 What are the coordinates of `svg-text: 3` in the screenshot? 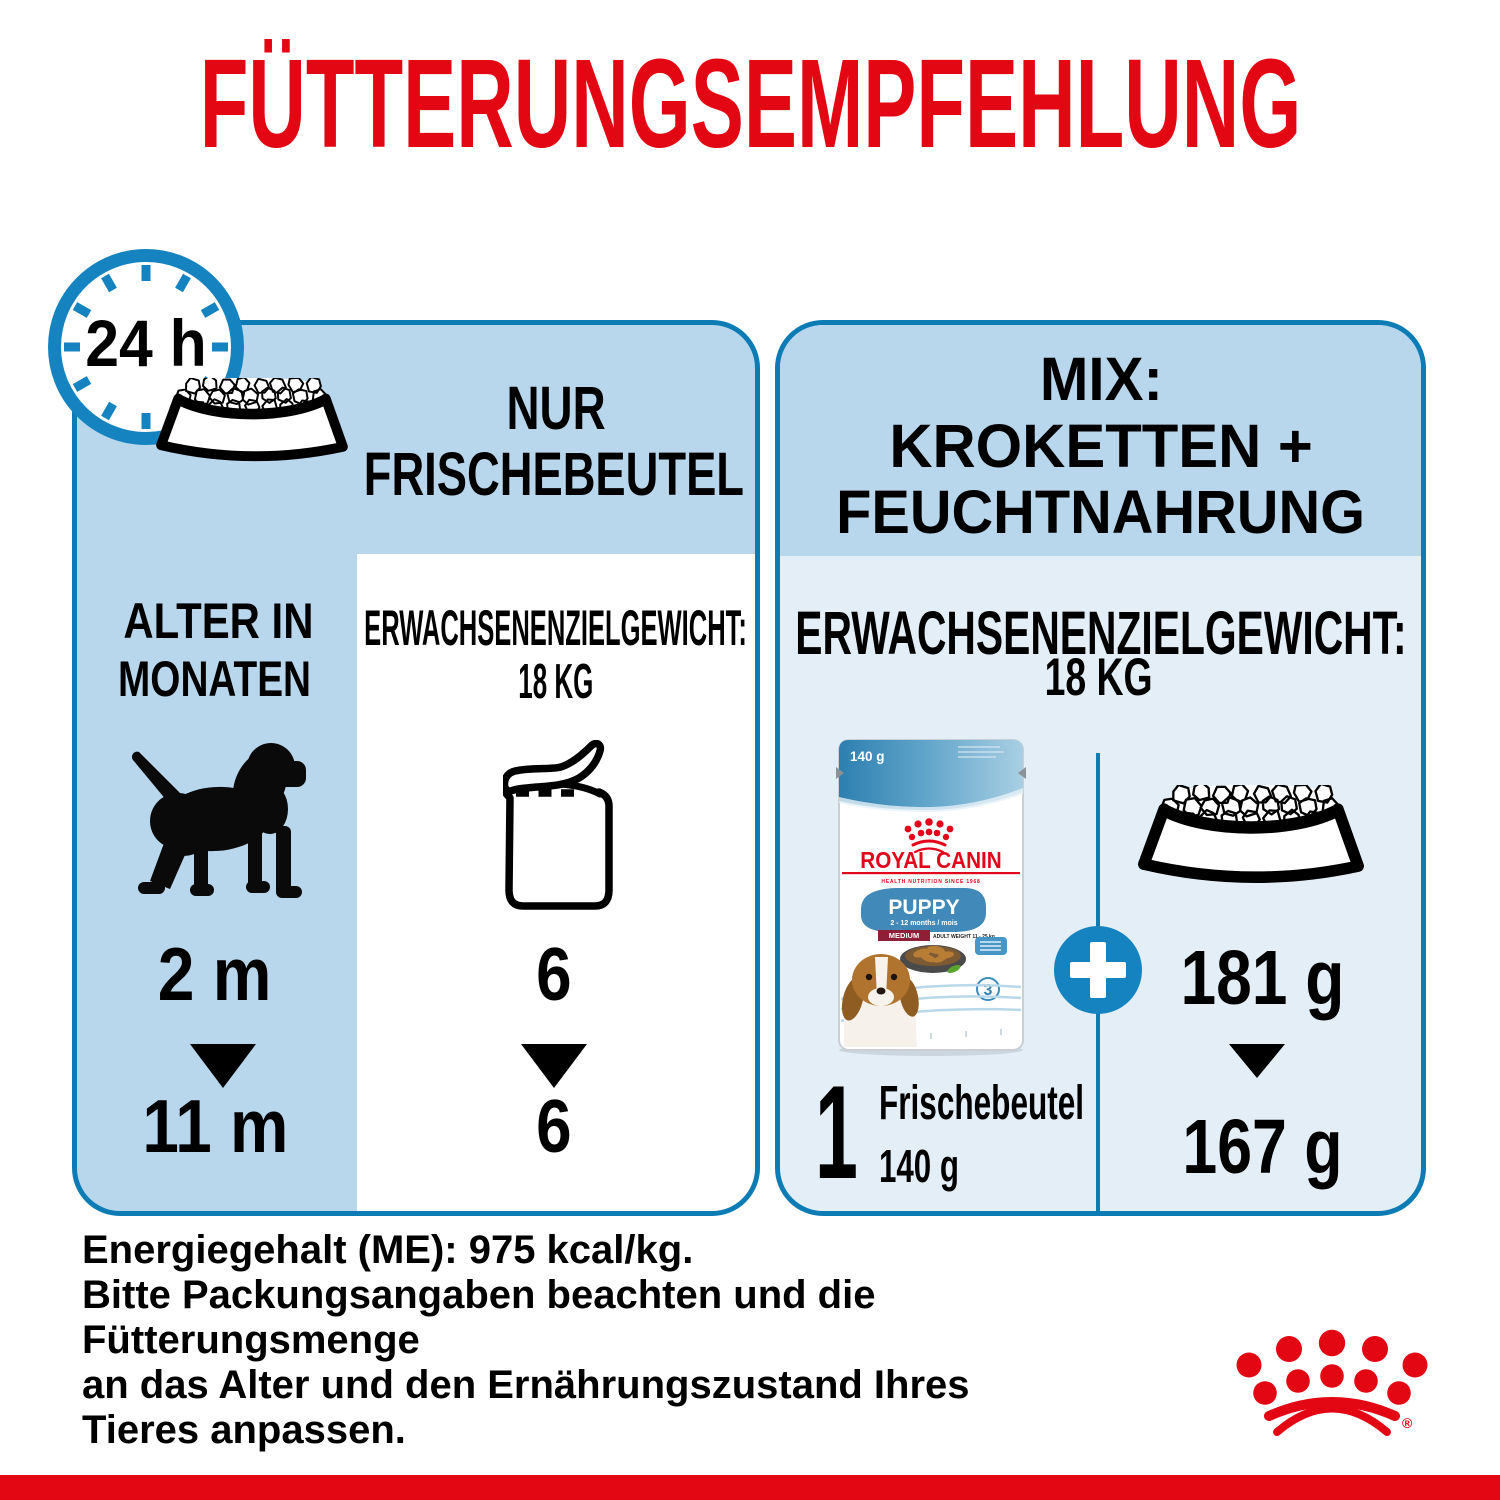 It's located at (988, 990).